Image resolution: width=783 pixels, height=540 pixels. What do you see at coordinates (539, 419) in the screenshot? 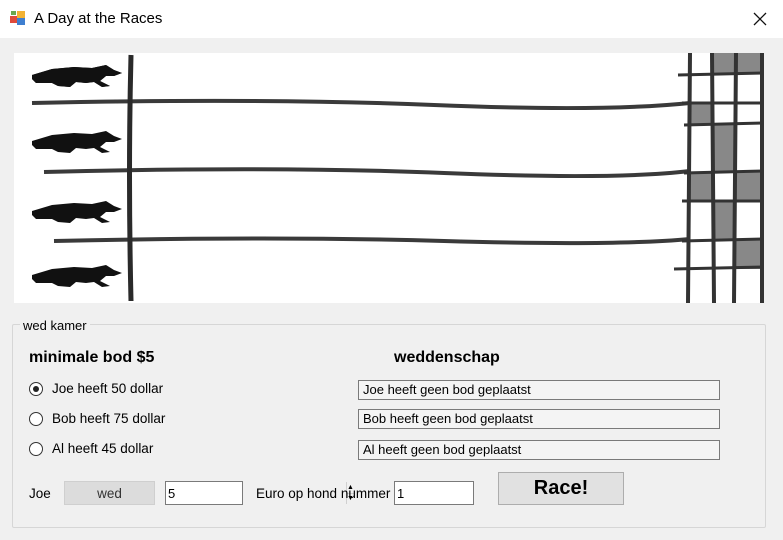
I see `bet-status-bob: Bob heeft geen bod geplaatst` at bounding box center [539, 419].